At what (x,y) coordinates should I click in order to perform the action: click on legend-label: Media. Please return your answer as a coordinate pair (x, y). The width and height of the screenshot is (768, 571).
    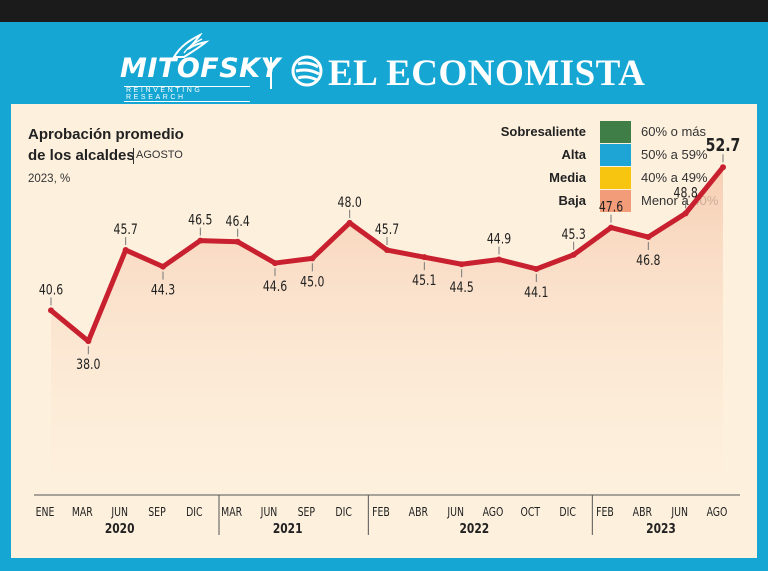
    Looking at the image, I should click on (567, 177).